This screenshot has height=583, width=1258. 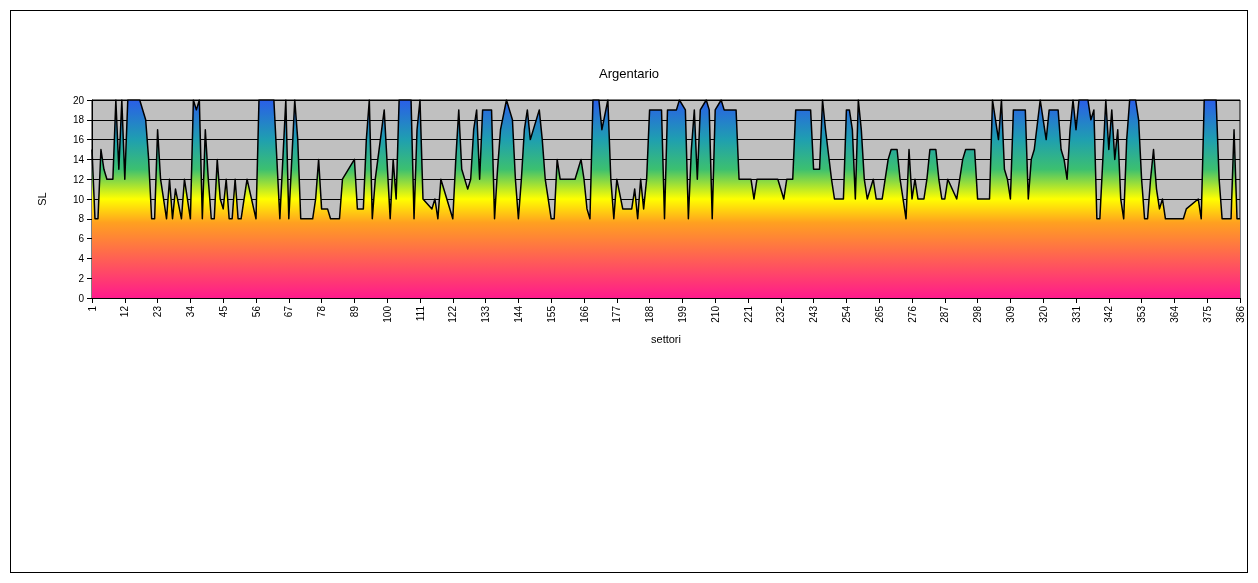 What do you see at coordinates (629, 73) in the screenshot?
I see `chart-title: Argentario` at bounding box center [629, 73].